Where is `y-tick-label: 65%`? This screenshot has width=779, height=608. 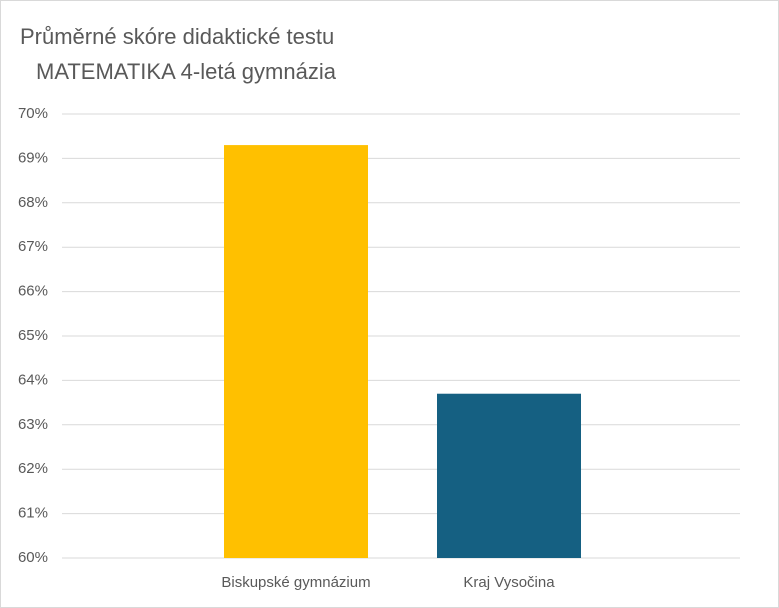 y-tick-label: 65% is located at coordinates (33, 335).